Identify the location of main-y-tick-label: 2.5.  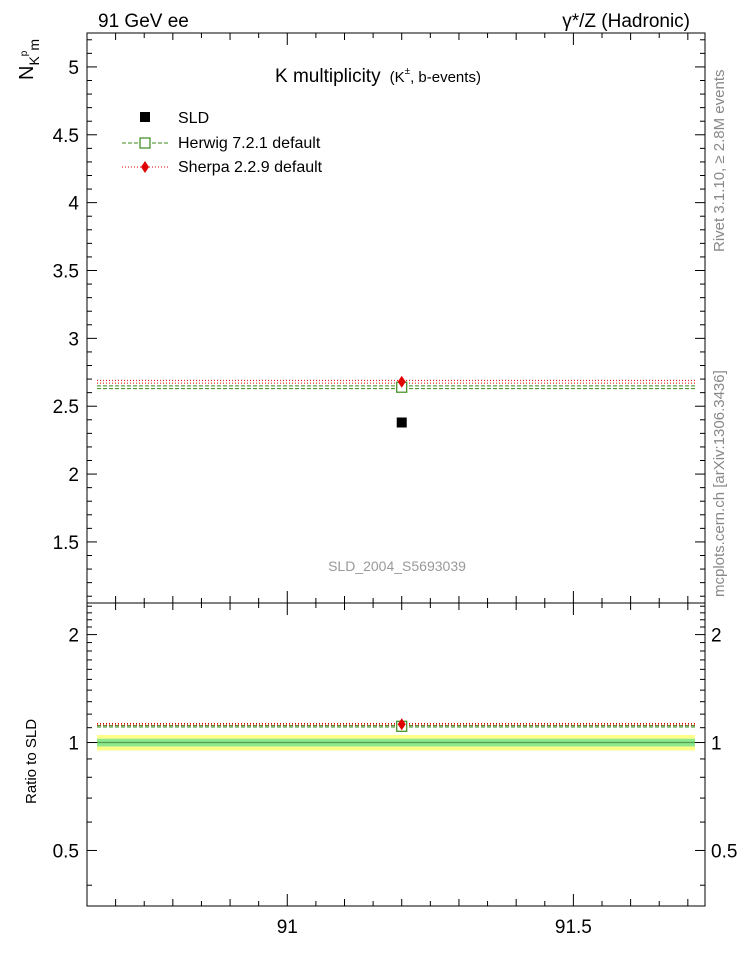
(66, 407).